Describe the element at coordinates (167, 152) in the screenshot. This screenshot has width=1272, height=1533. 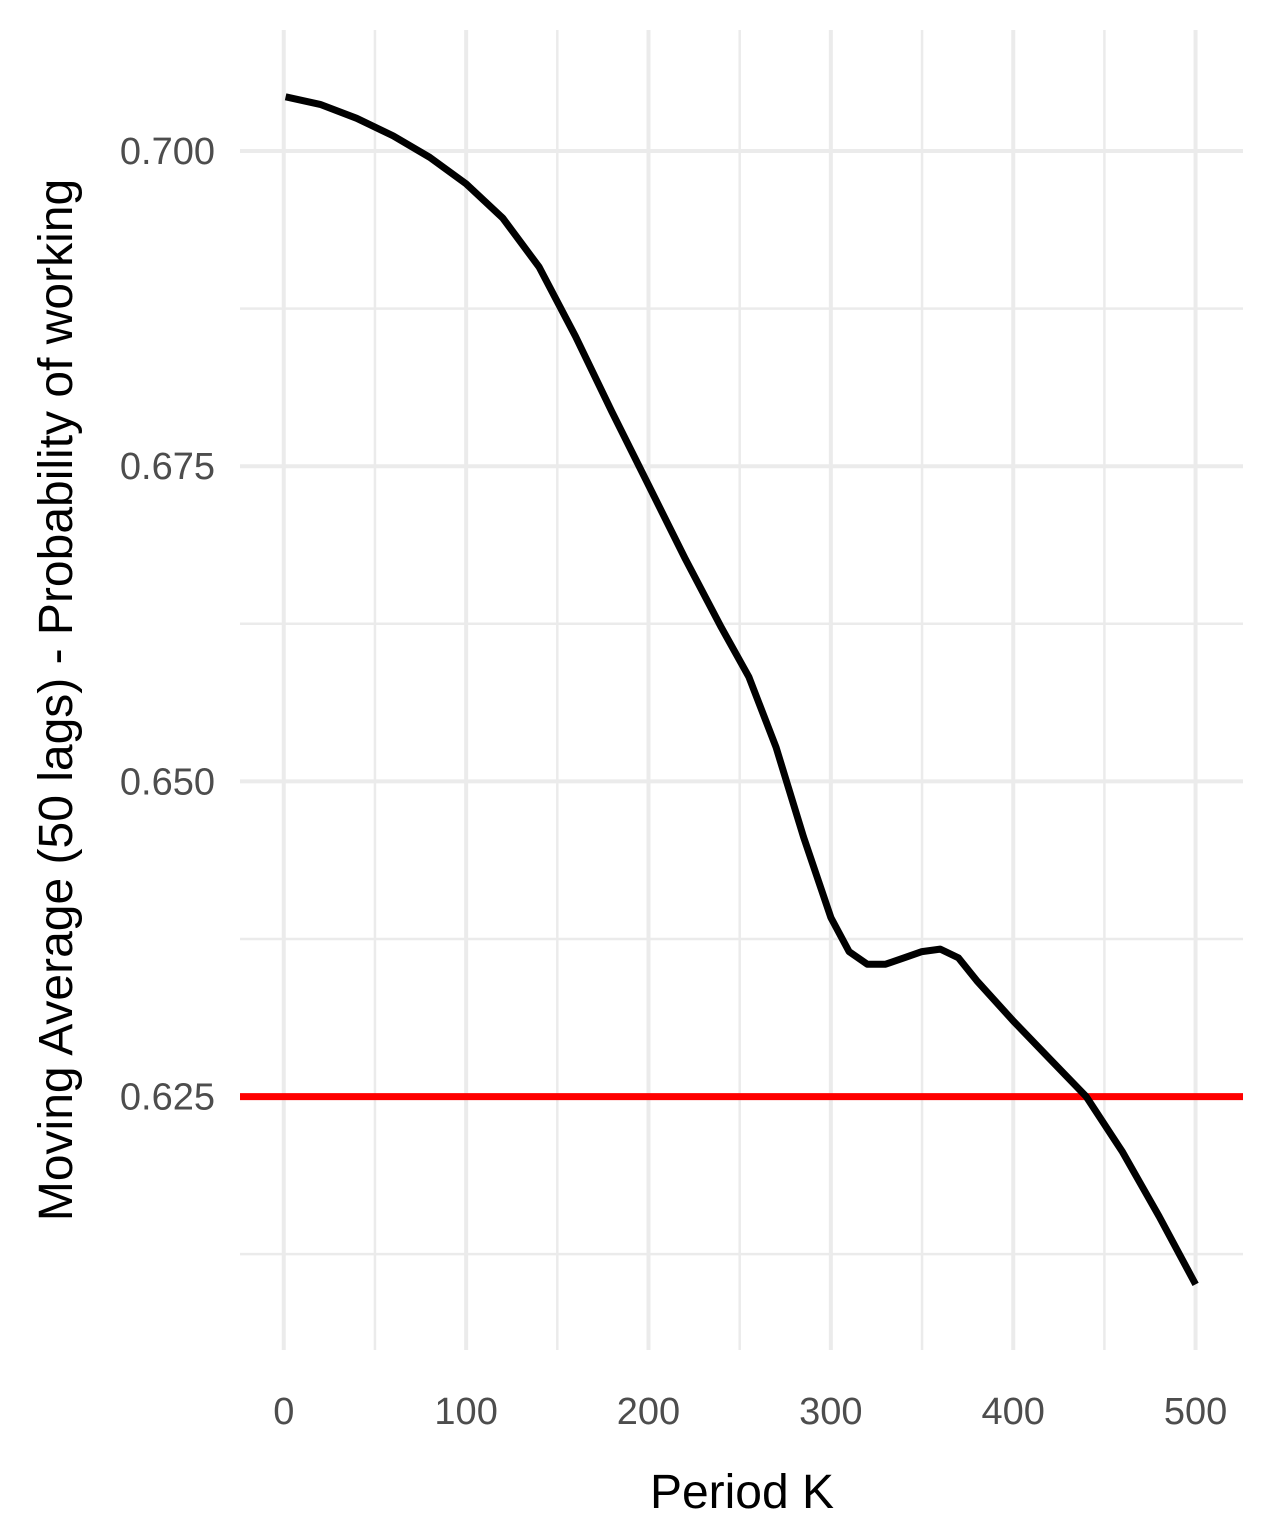
I see `y-tick-label: 0.700` at that location.